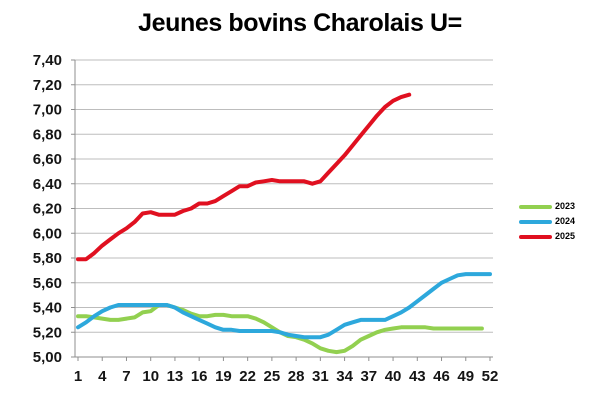  What do you see at coordinates (565, 236) in the screenshot?
I see `legend-label-2025: 2025` at bounding box center [565, 236].